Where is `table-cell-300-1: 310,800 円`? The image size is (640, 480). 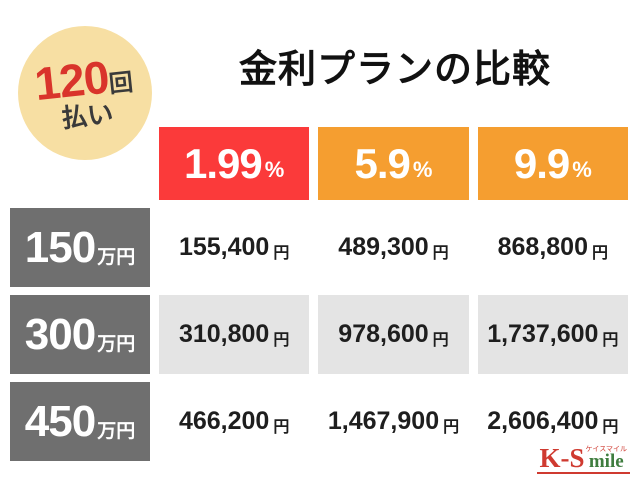 table-cell-300-1: 310,800 円 is located at coordinates (234, 334).